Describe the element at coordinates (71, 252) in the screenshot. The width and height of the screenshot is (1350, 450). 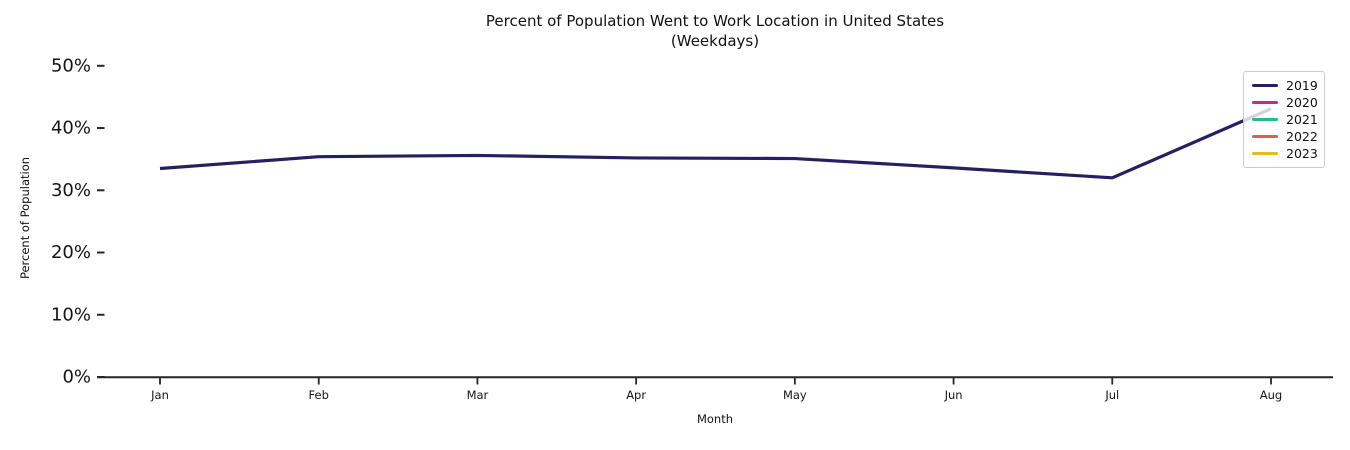
I see `y-tick-label: 20%` at that location.